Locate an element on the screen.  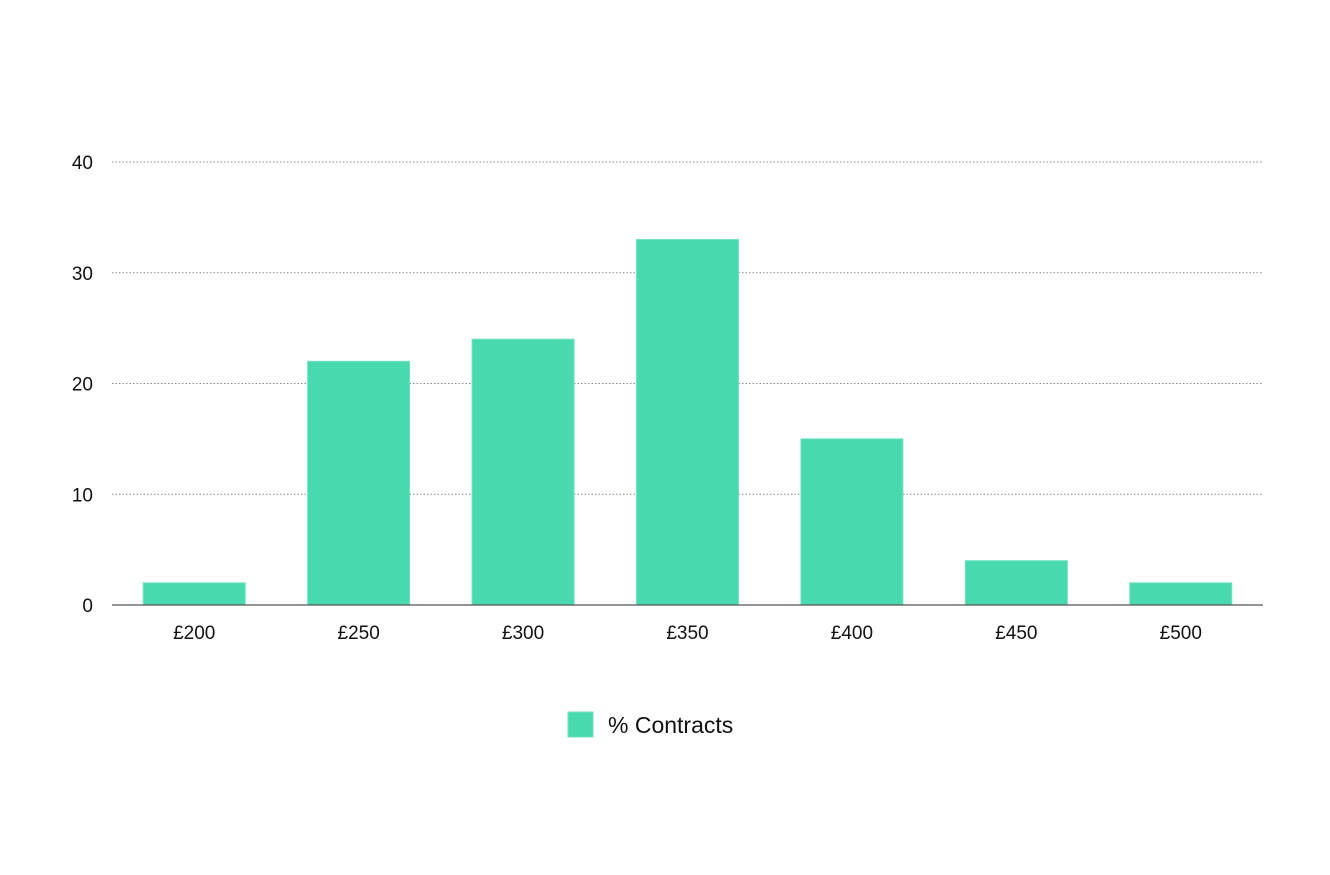
x-tick-label: £450 is located at coordinates (1016, 633).